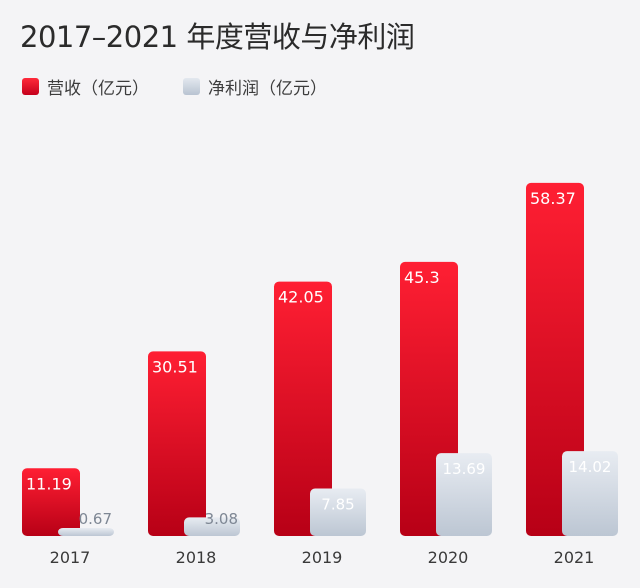 The height and width of the screenshot is (588, 640). What do you see at coordinates (590, 467) in the screenshot?
I see `label-net-profit-2021: 14.02` at bounding box center [590, 467].